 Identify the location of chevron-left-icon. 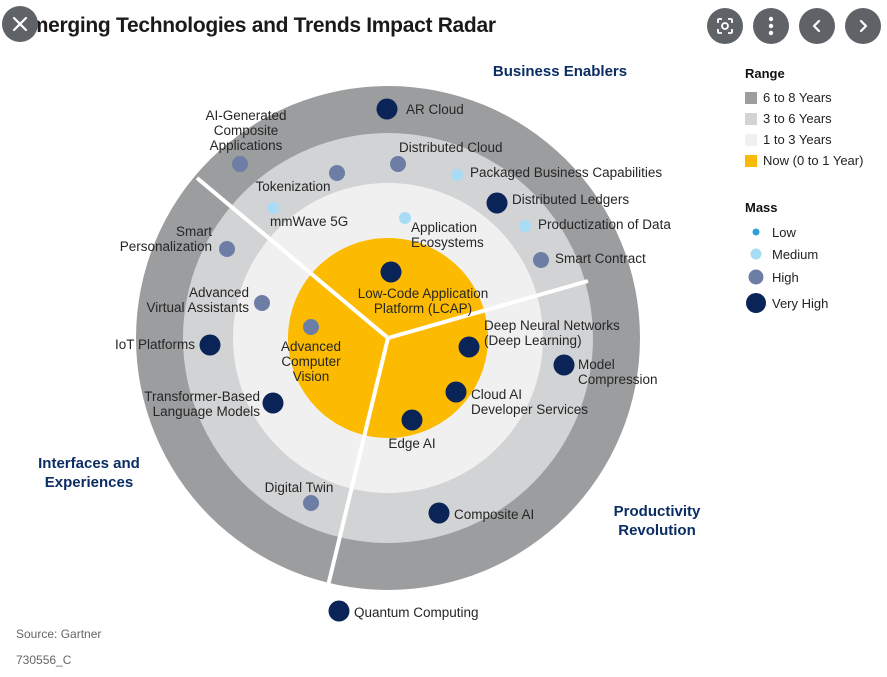
(816, 26).